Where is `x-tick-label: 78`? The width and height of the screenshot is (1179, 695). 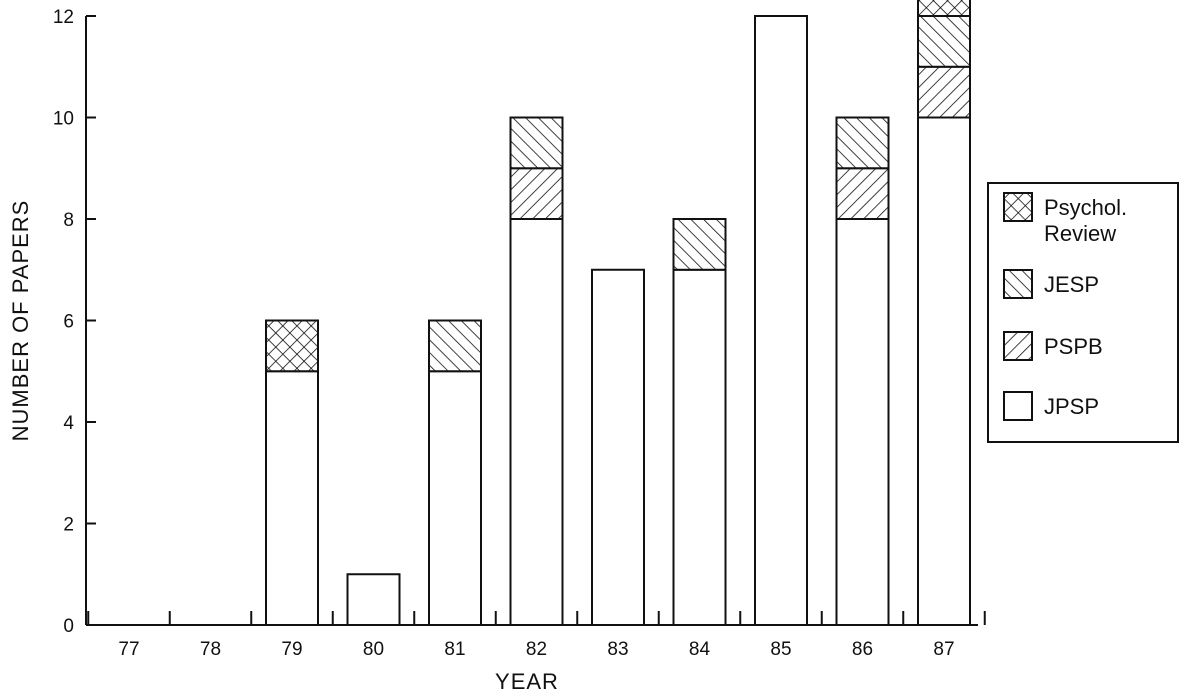 x-tick-label: 78 is located at coordinates (210, 649).